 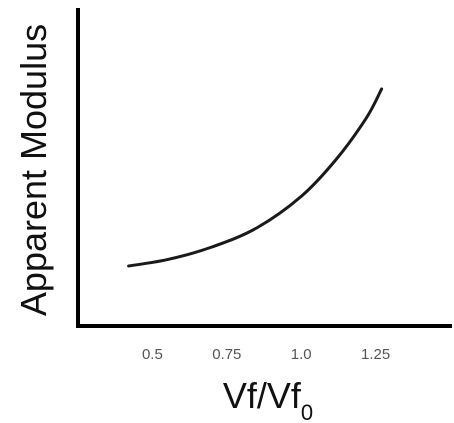 I want to click on x-tick-label: 0.5, so click(x=152, y=354).